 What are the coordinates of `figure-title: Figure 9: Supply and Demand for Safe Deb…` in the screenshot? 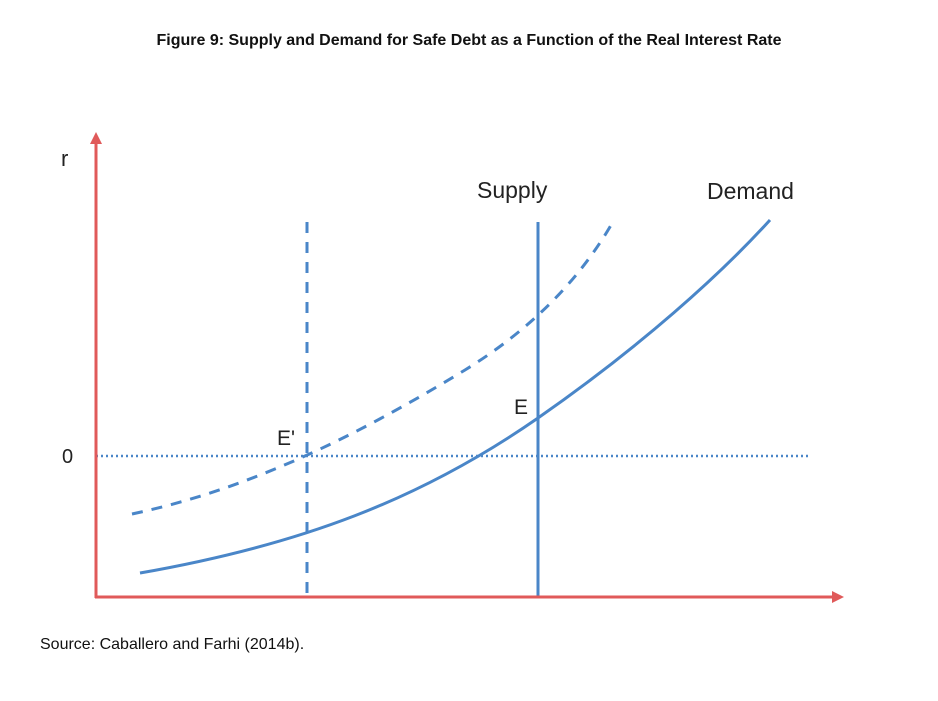 It's located at (469, 40).